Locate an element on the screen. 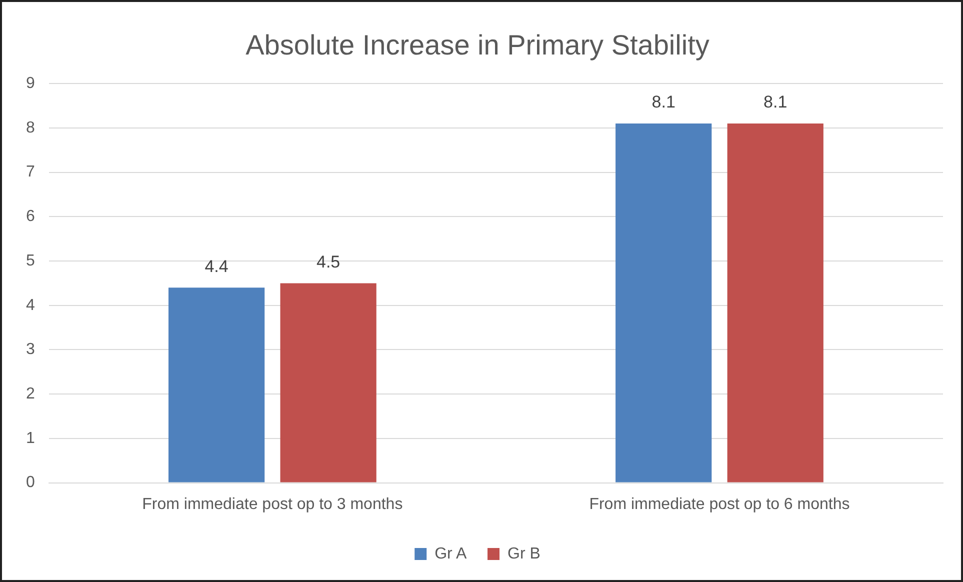  y-tick-label: 0 is located at coordinates (30, 483).